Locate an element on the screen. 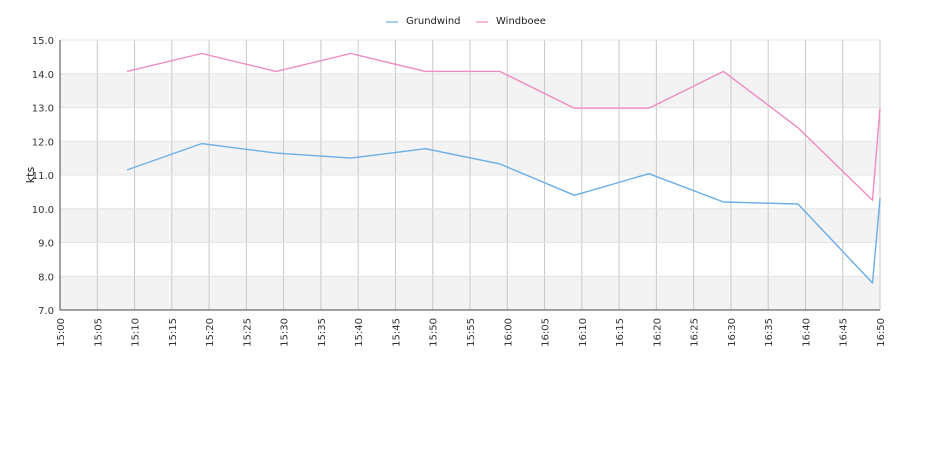 The height and width of the screenshot is (450, 940). x-tick-label: 16:35 is located at coordinates (769, 332).